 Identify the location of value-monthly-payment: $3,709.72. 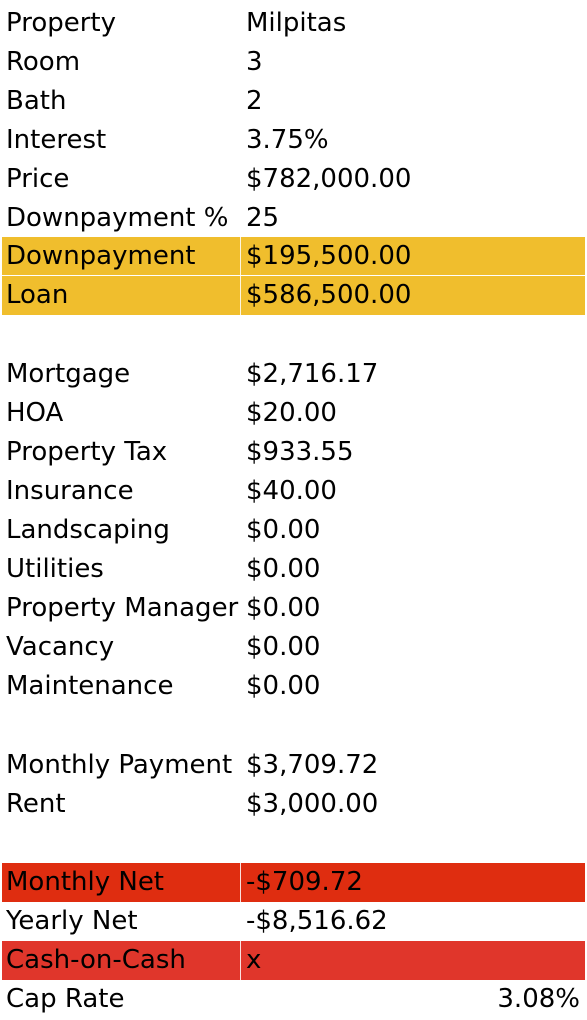
(312, 765).